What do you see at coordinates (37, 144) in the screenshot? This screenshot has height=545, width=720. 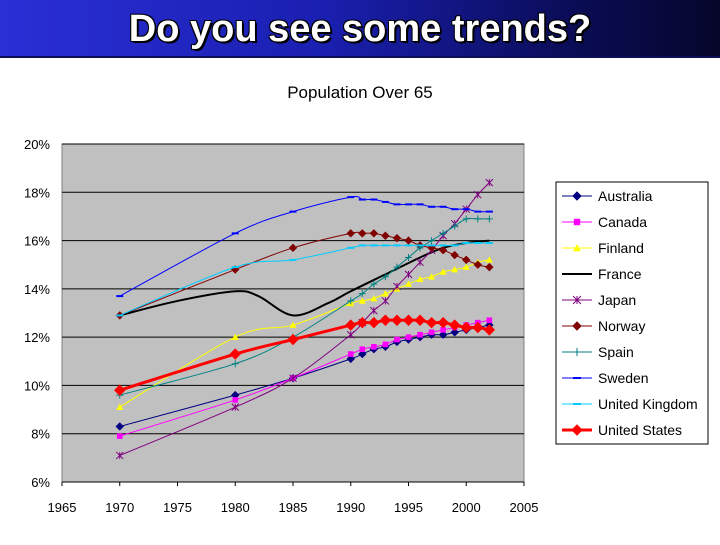 I see `y-tick-label: 20%` at bounding box center [37, 144].